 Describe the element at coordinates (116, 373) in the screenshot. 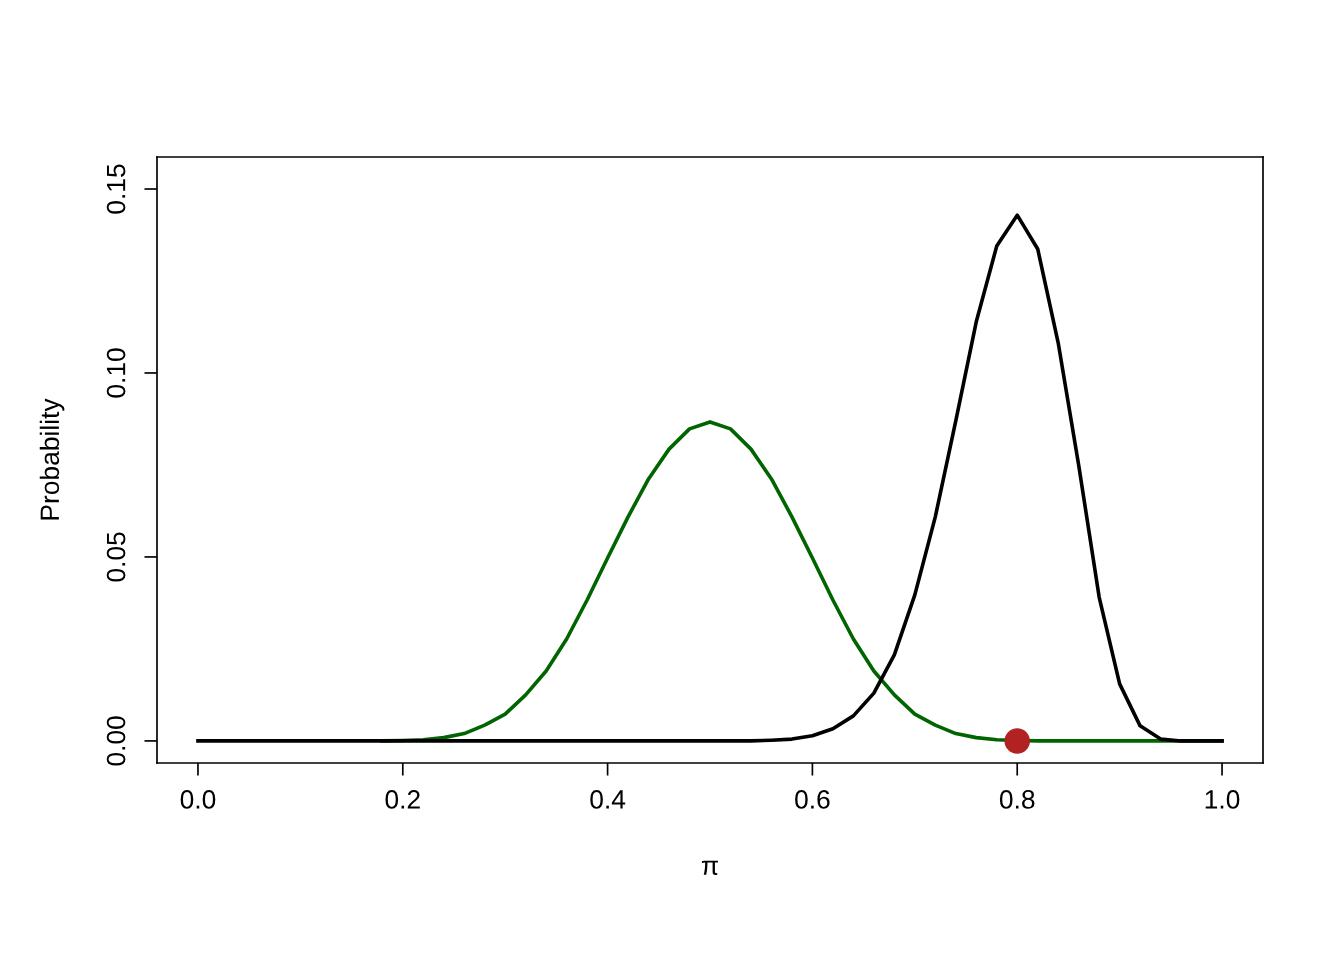

I see `y-tick-label: 0.10` at that location.